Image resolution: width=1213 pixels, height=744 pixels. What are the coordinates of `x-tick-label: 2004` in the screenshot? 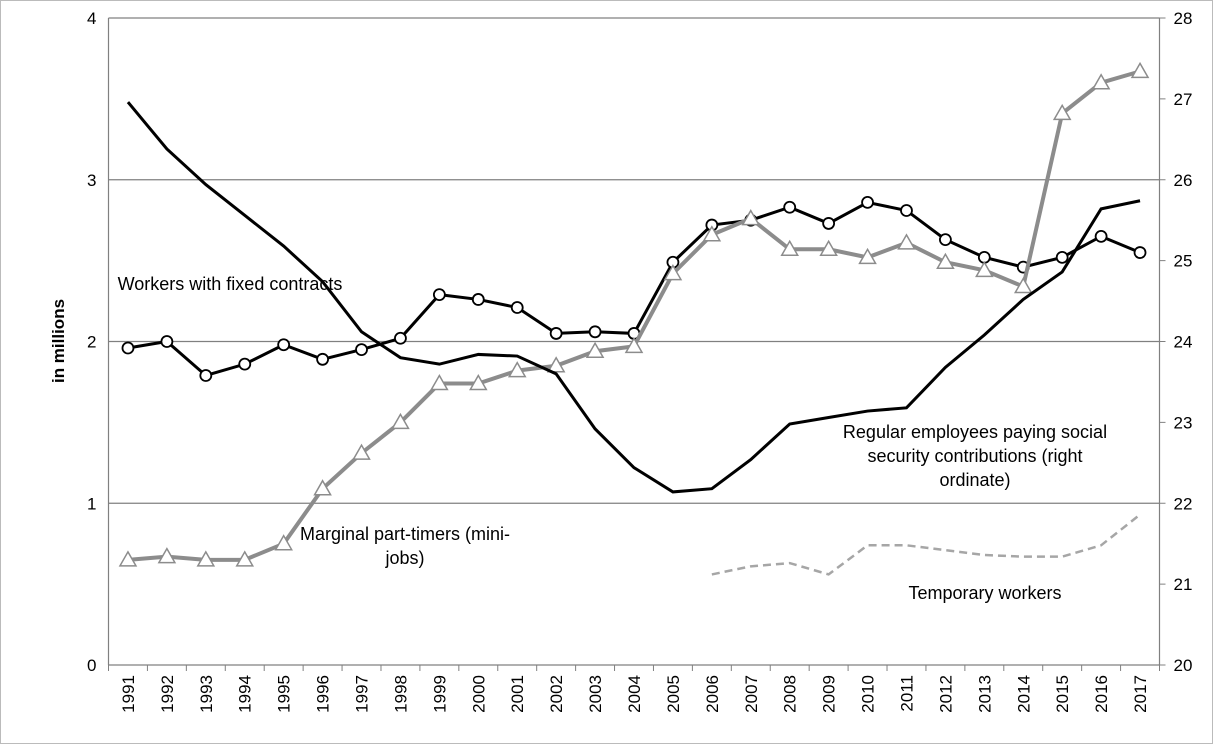 It's located at (634, 694).